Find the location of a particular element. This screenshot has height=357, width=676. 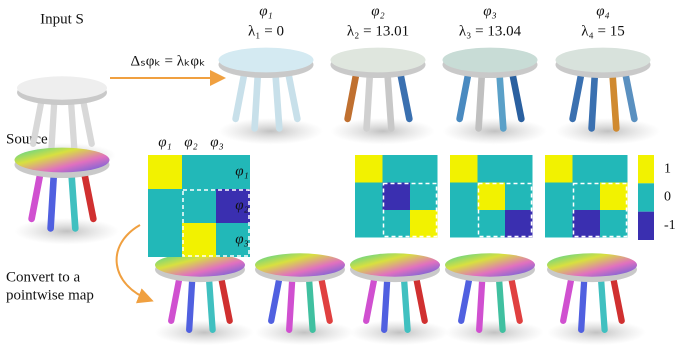

arrow is located at coordinates (134, 264).